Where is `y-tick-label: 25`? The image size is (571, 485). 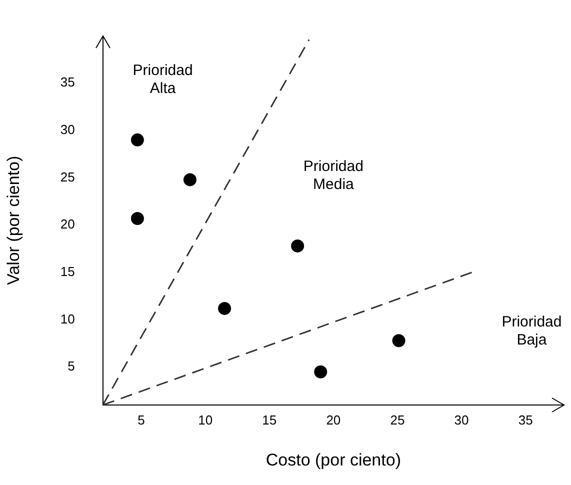 y-tick-label: 25 is located at coordinates (67, 176).